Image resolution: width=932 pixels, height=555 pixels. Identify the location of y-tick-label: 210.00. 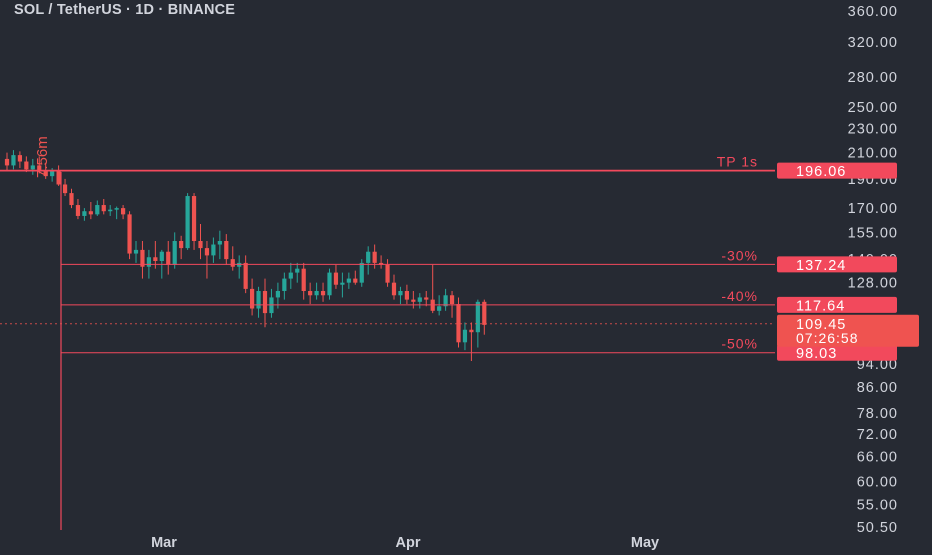
(873, 154).